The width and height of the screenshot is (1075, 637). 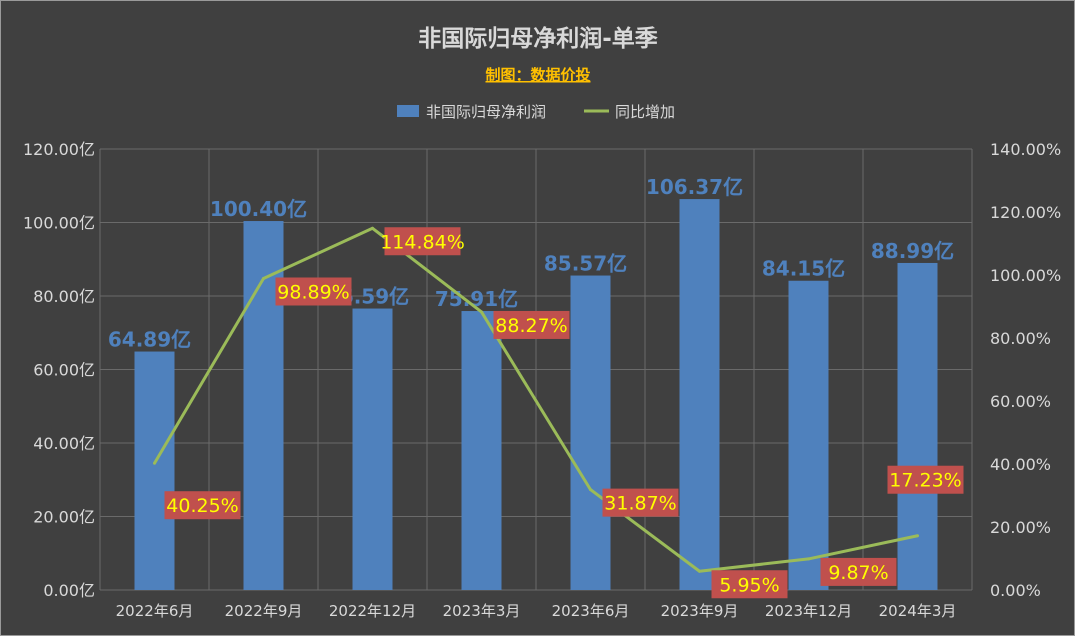 I want to click on left-axis-tick-label: 120.00亿, so click(x=59, y=149).